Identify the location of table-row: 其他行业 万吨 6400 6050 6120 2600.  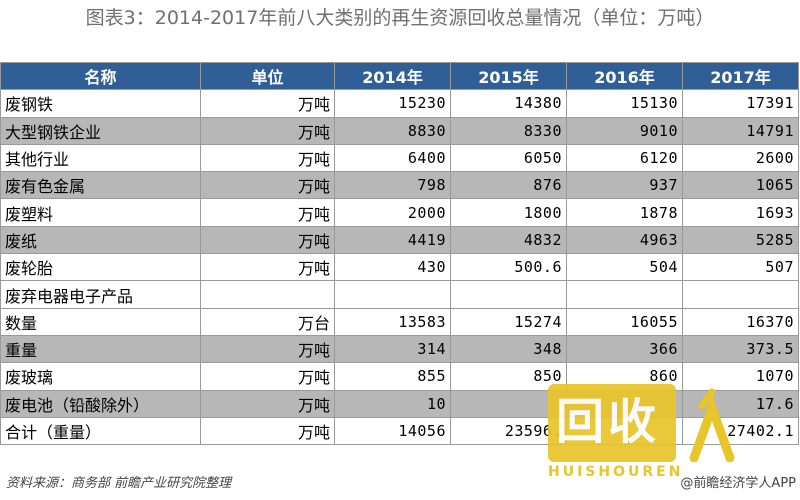
(399, 158).